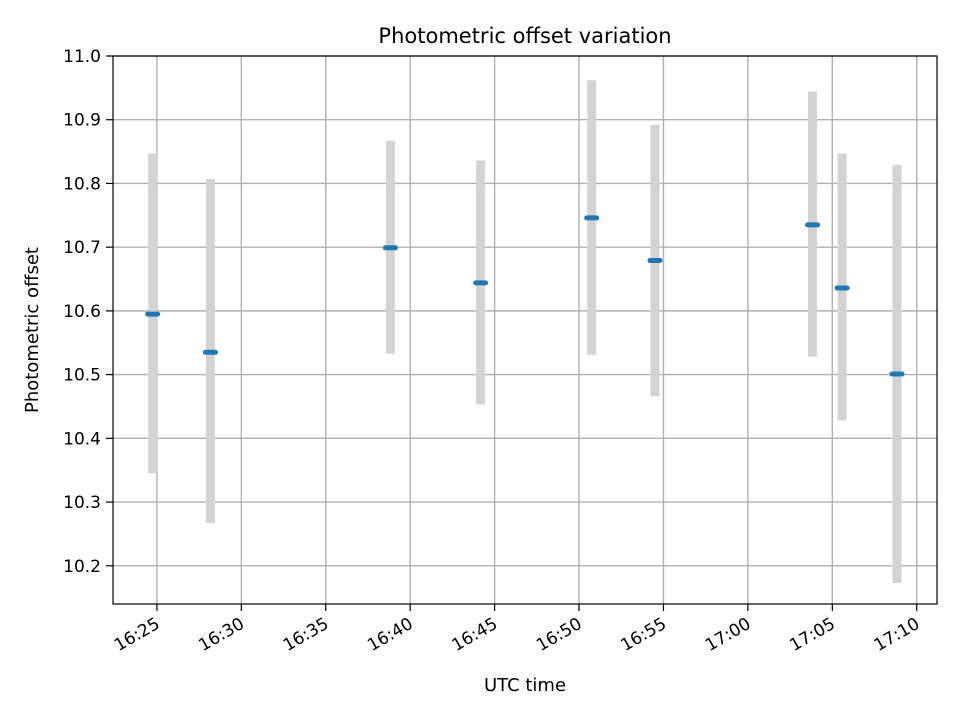 The width and height of the screenshot is (960, 720). What do you see at coordinates (525, 685) in the screenshot?
I see `x-axis-label: UTC time` at bounding box center [525, 685].